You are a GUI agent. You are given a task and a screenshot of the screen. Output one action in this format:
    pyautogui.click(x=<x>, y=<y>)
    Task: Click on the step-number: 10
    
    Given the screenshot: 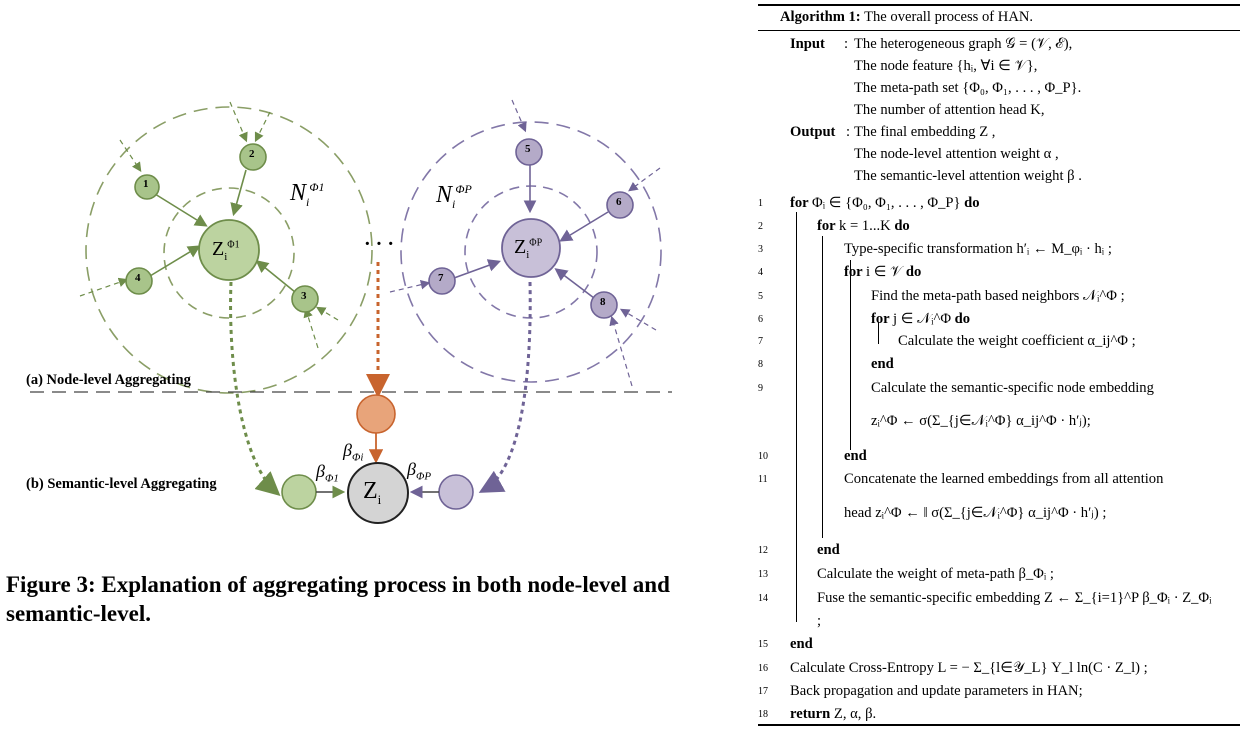 What is the action you would take?
    pyautogui.click(x=763, y=456)
    